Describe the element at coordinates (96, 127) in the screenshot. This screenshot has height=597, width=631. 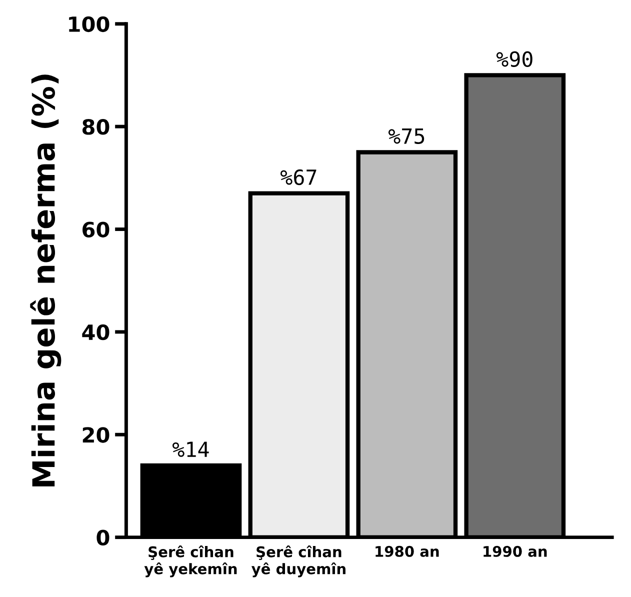
I see `y-tick-label: 80` at that location.